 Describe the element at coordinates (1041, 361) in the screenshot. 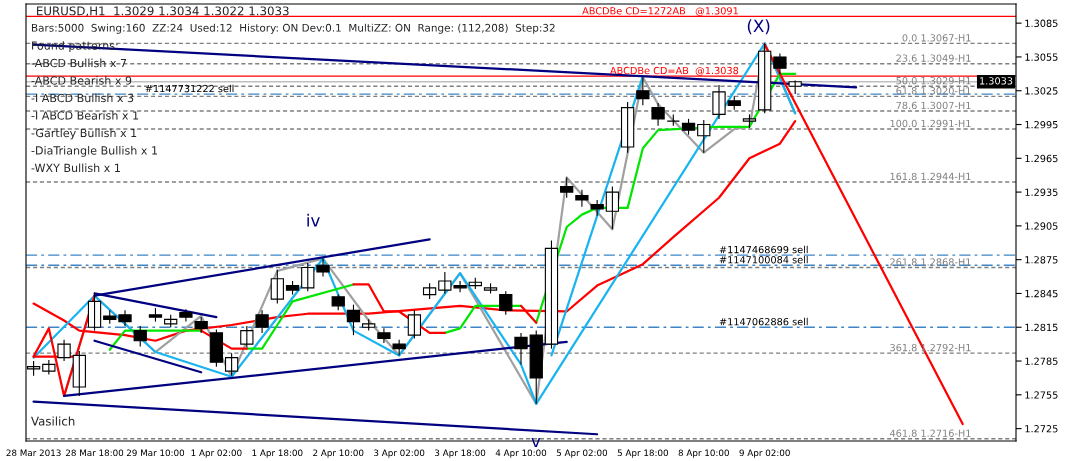

I see `y-tick-label: 1.2785` at that location.